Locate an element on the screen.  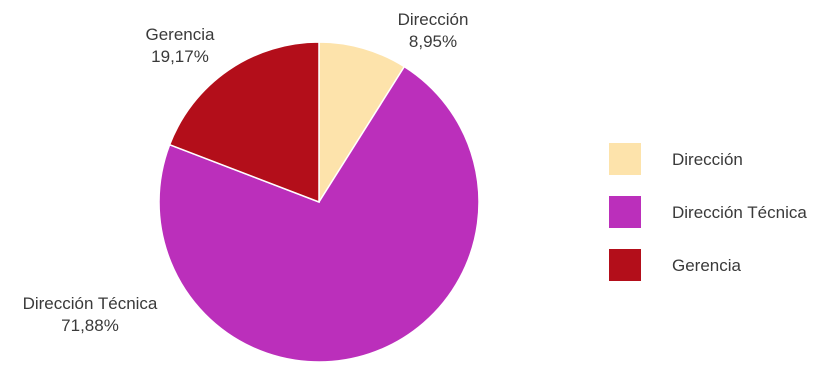
legend-item: Dirección is located at coordinates (676, 159).